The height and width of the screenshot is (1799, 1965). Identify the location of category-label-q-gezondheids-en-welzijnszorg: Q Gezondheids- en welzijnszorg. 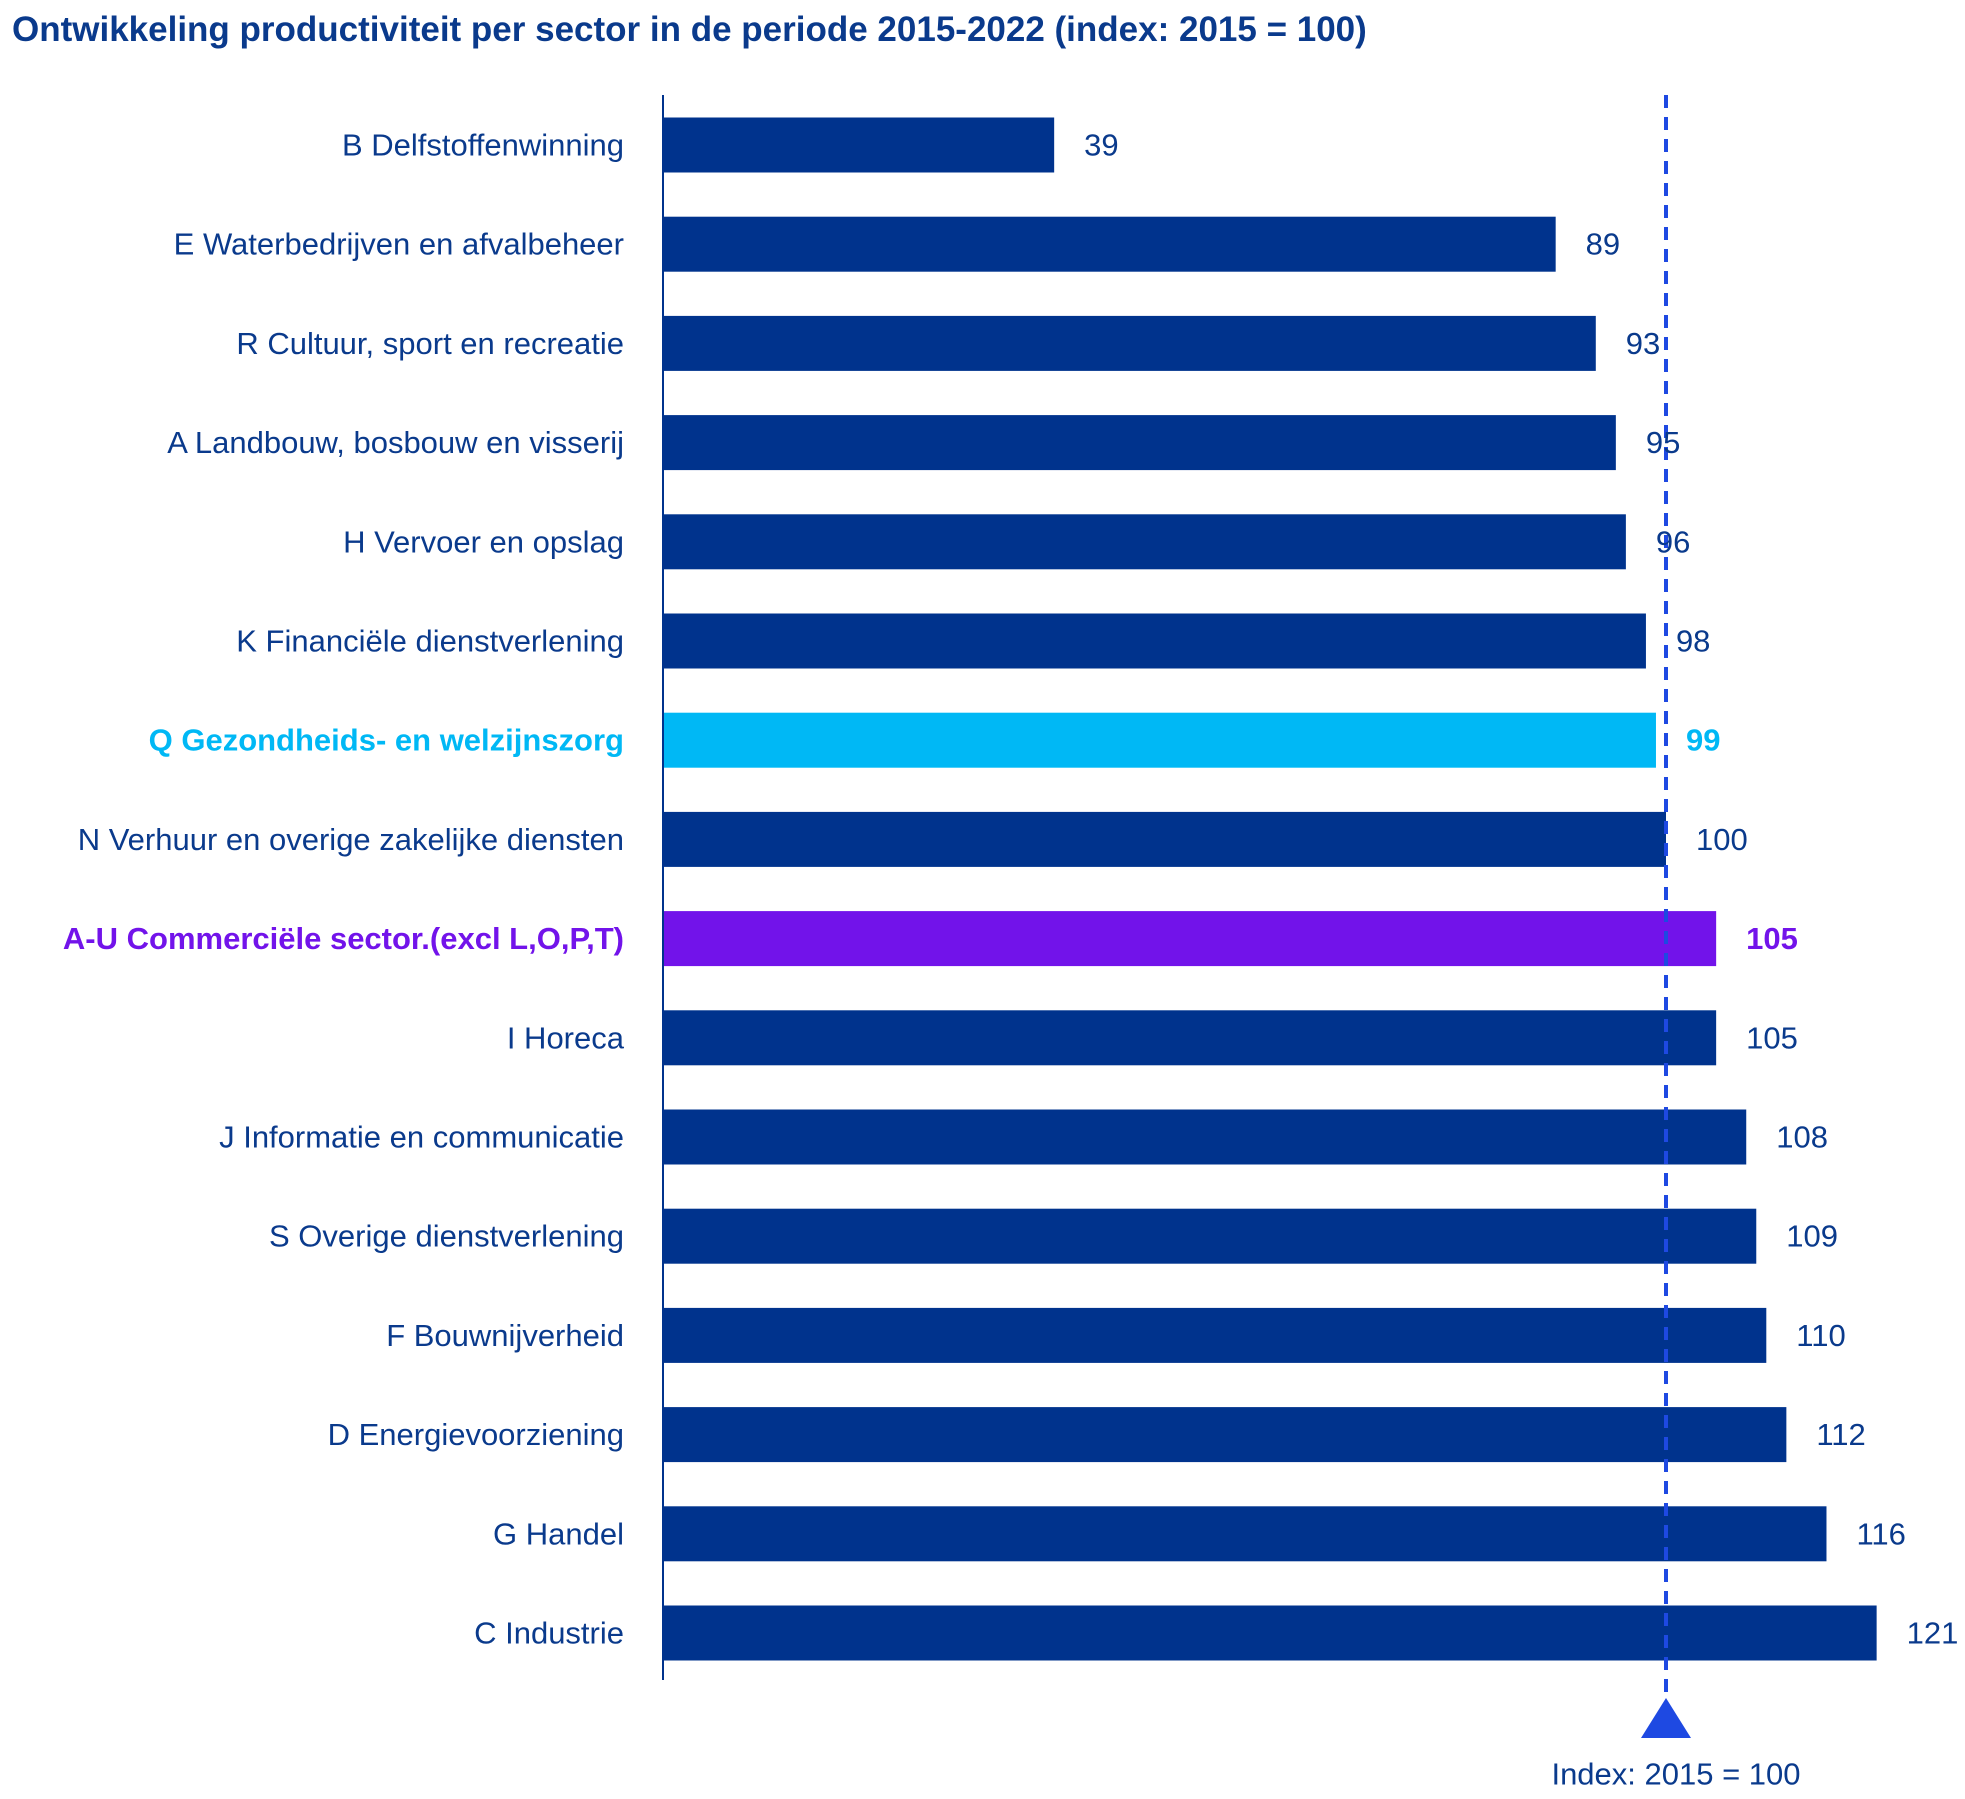
(386, 740).